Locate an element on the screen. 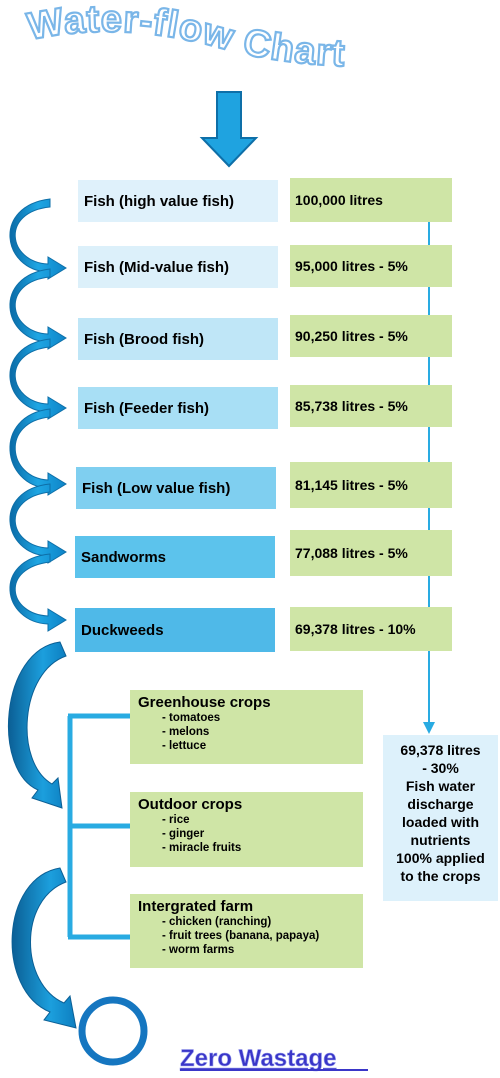  stage-volume-brood-fish: 90,250 litres - 5% is located at coordinates (371, 336).